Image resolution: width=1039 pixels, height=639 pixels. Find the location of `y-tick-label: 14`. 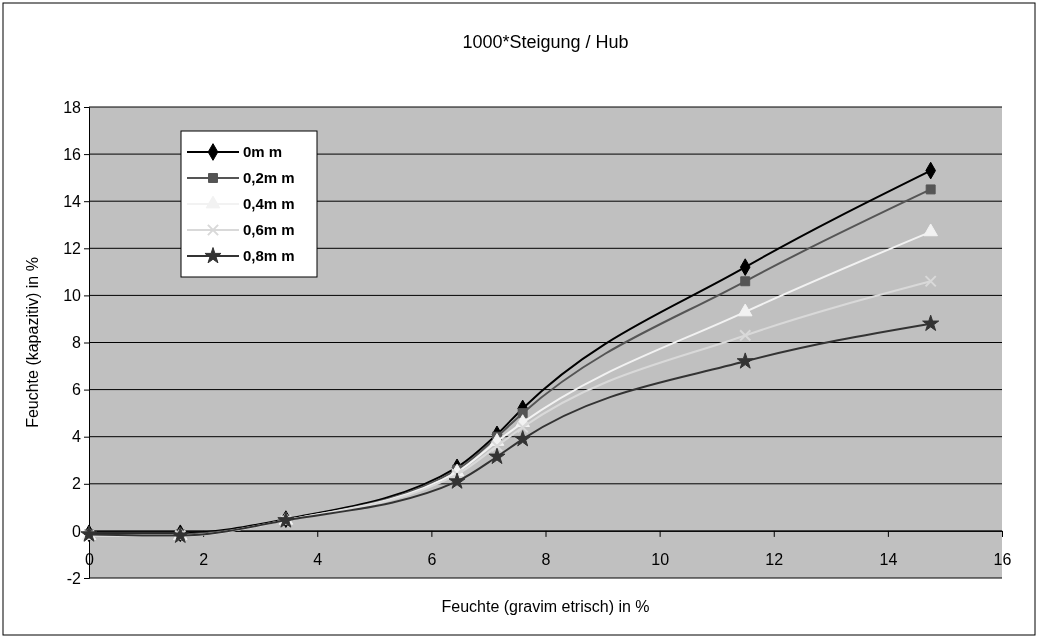

y-tick-label: 14 is located at coordinates (72, 201).